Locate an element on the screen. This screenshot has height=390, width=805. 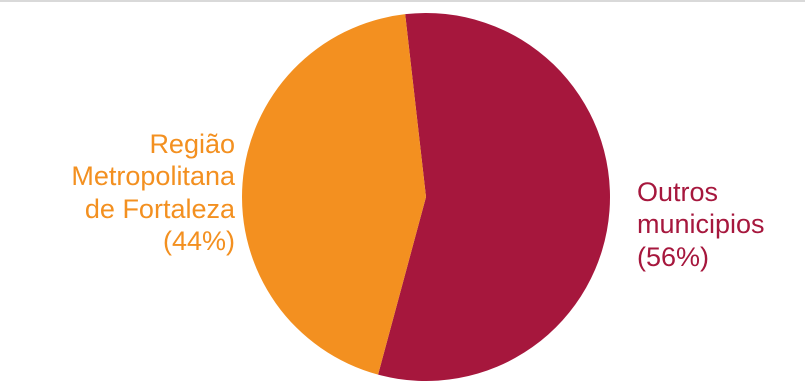
slice-label-outros-line-1: Outros is located at coordinates (678, 192).